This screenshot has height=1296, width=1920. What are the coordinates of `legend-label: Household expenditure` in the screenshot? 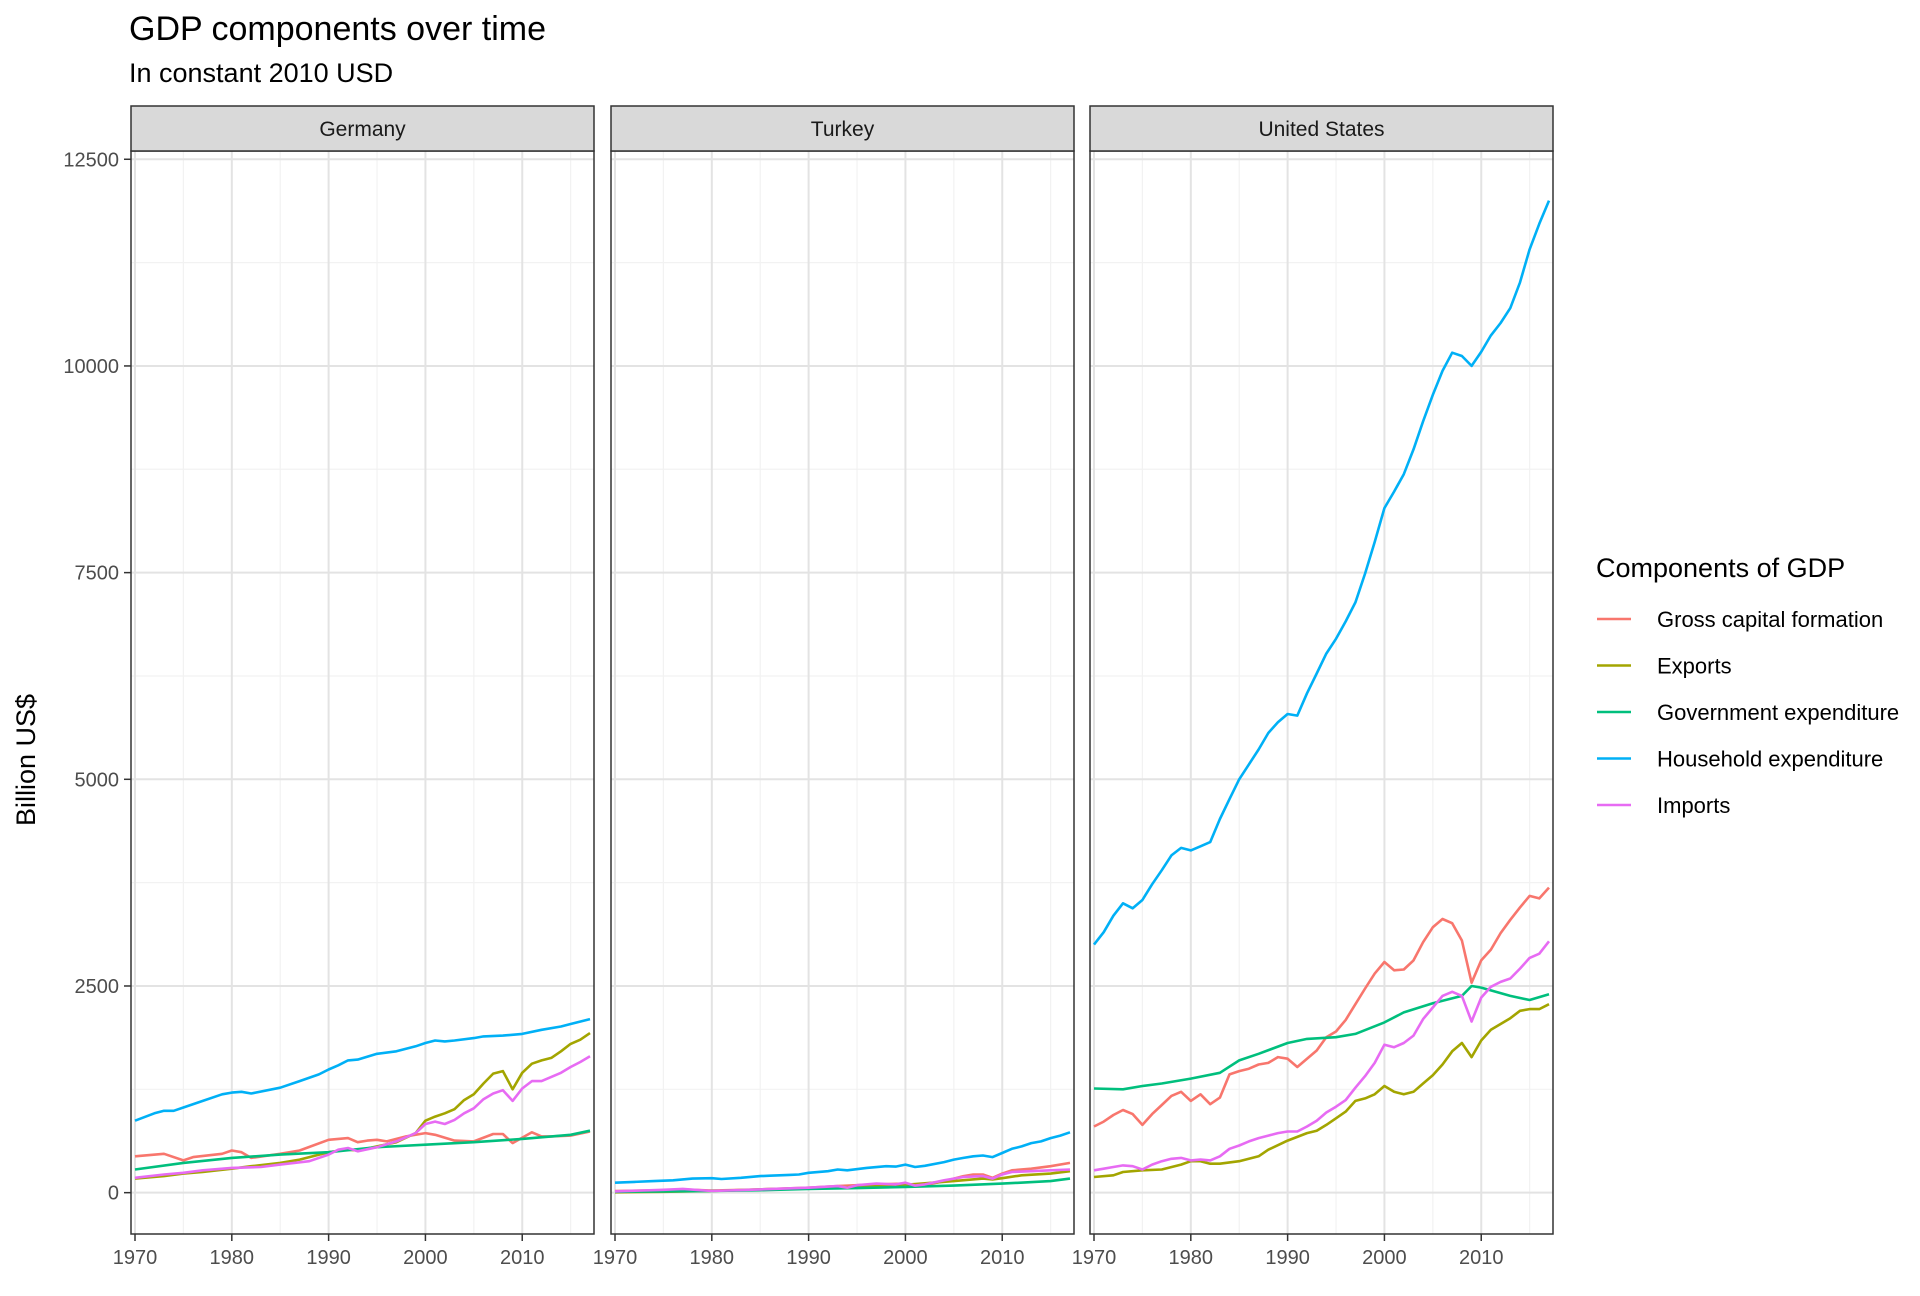 It's located at (1770, 759).